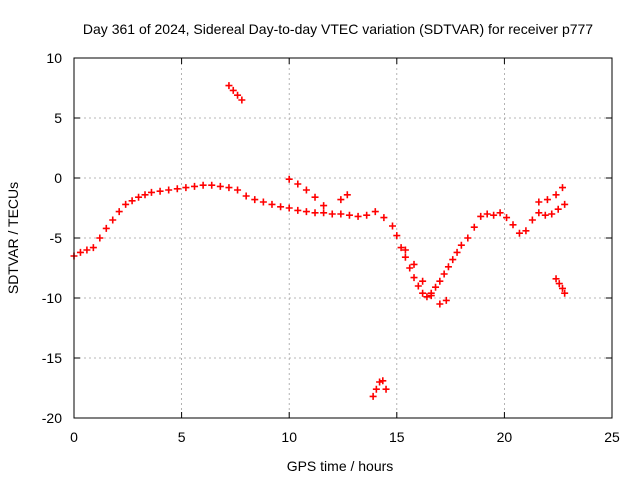  What do you see at coordinates (74, 437) in the screenshot?
I see `x-tick-label: 0` at bounding box center [74, 437].